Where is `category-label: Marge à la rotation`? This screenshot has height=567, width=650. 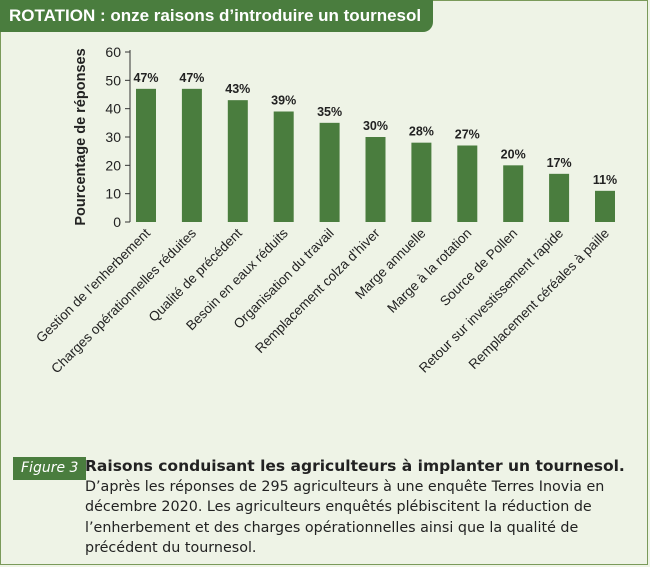 category-label: Marge à la rotation is located at coordinates (429, 271).